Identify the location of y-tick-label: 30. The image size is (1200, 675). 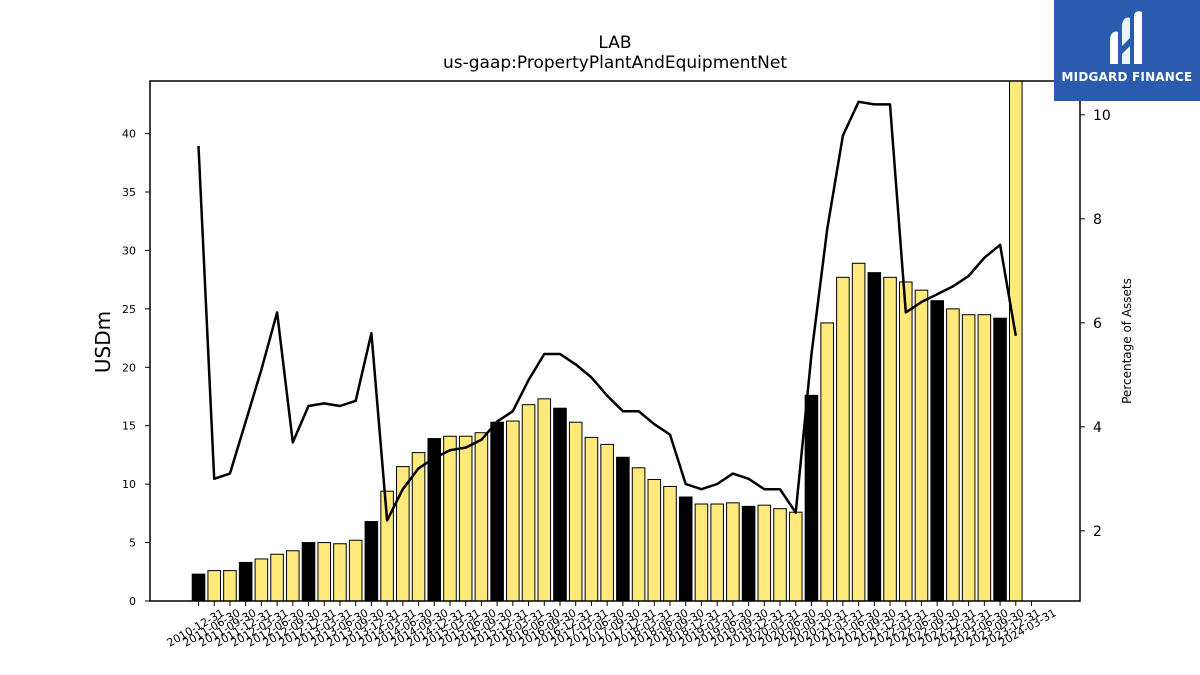
(129, 250).